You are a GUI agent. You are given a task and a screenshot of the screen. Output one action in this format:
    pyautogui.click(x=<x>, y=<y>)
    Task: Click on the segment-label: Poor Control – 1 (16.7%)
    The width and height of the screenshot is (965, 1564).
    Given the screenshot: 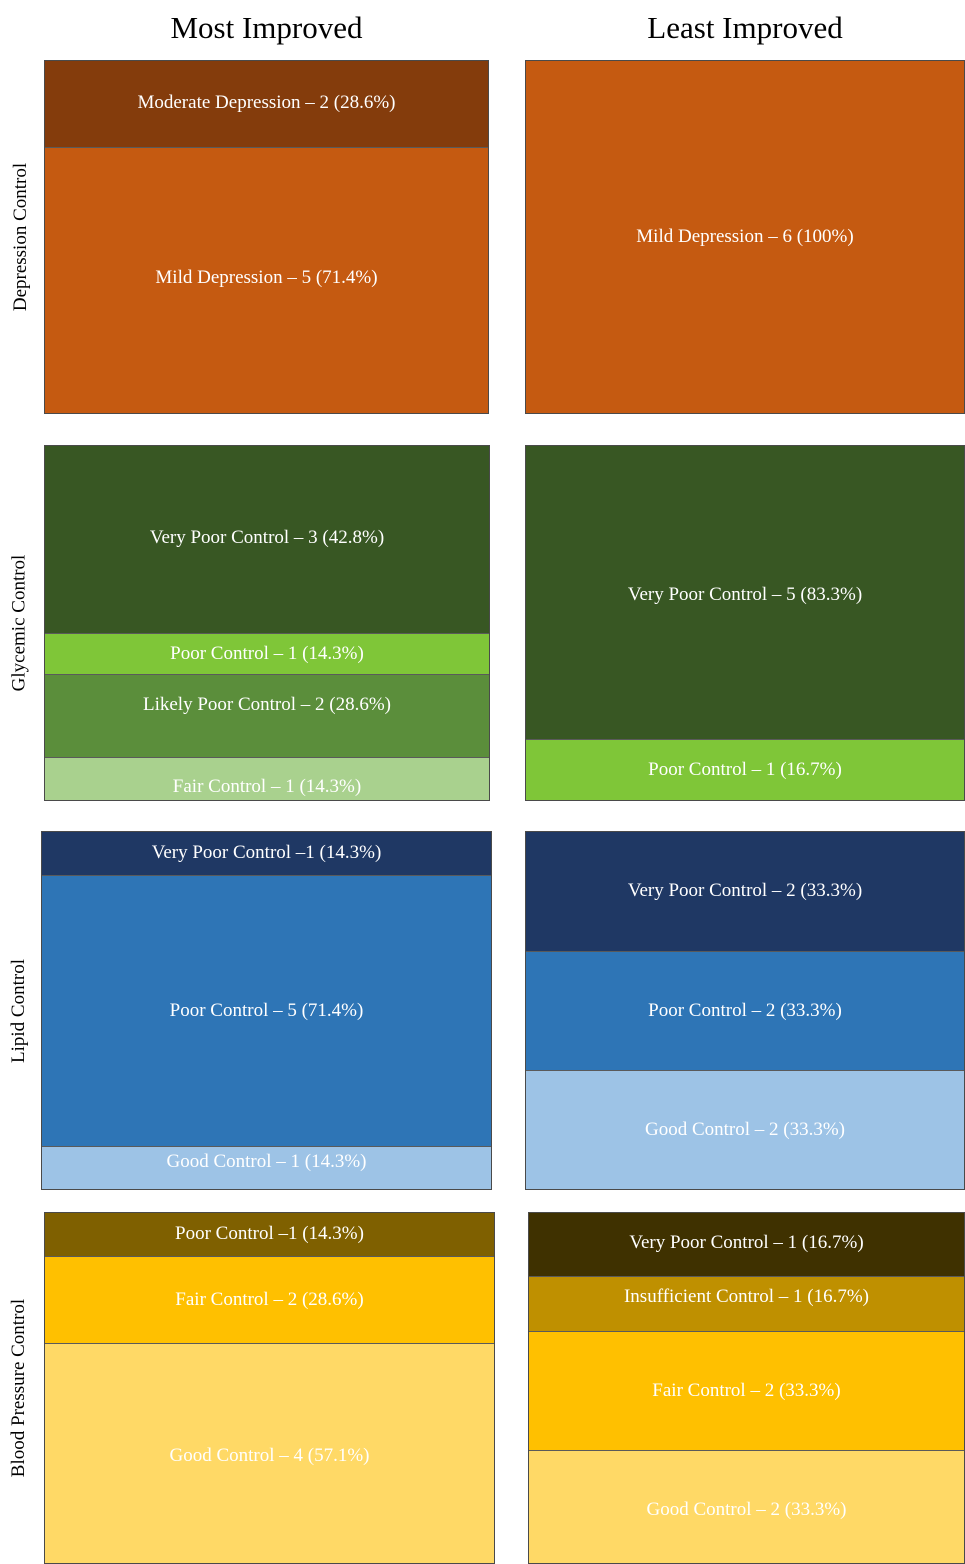 What is the action you would take?
    pyautogui.click(x=745, y=770)
    